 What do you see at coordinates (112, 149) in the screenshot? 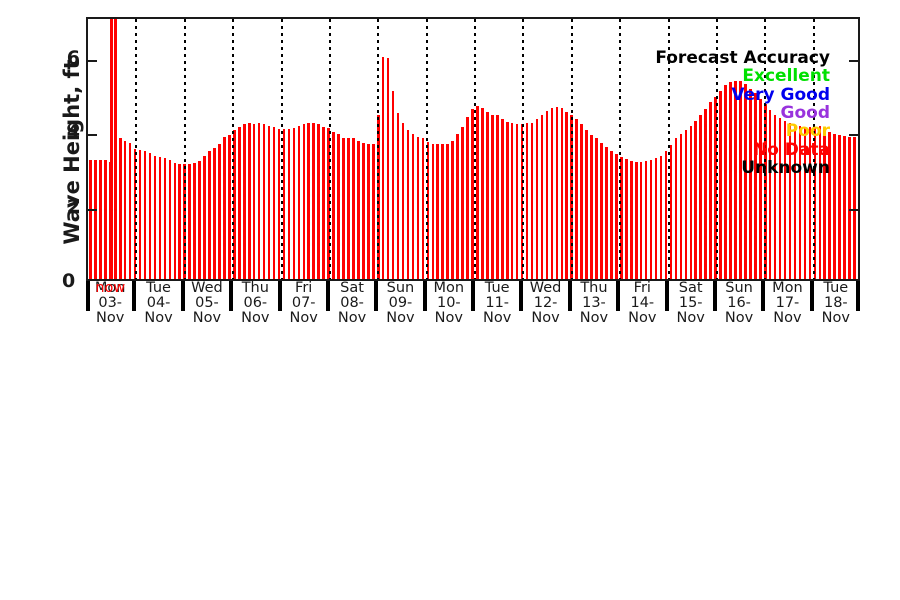
I see `now-vertical-line` at bounding box center [112, 149].